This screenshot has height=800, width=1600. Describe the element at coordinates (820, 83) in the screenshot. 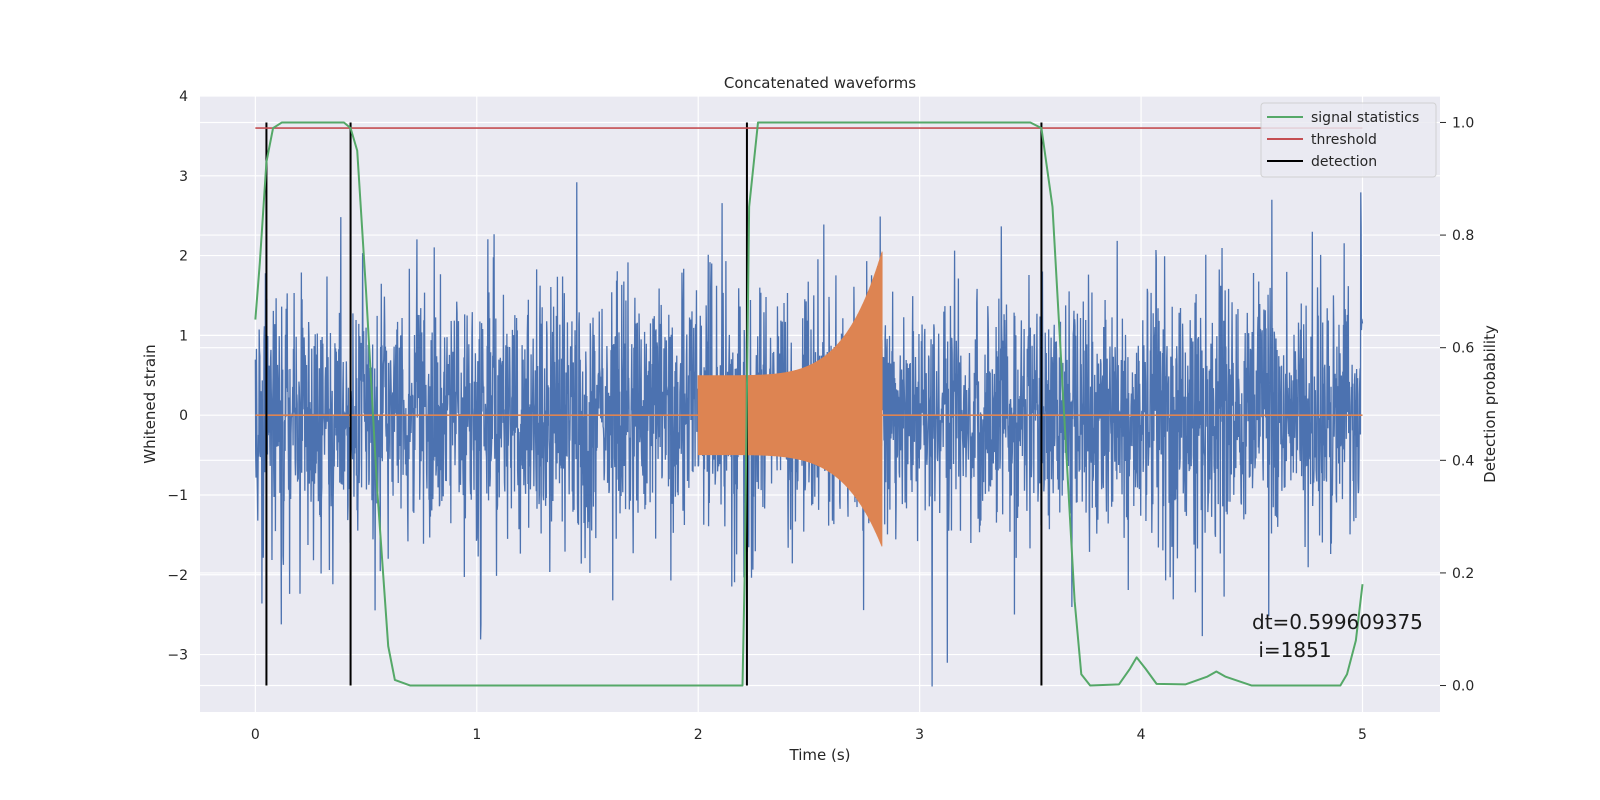

I see `chart-title: Concatenated waveforms` at that location.